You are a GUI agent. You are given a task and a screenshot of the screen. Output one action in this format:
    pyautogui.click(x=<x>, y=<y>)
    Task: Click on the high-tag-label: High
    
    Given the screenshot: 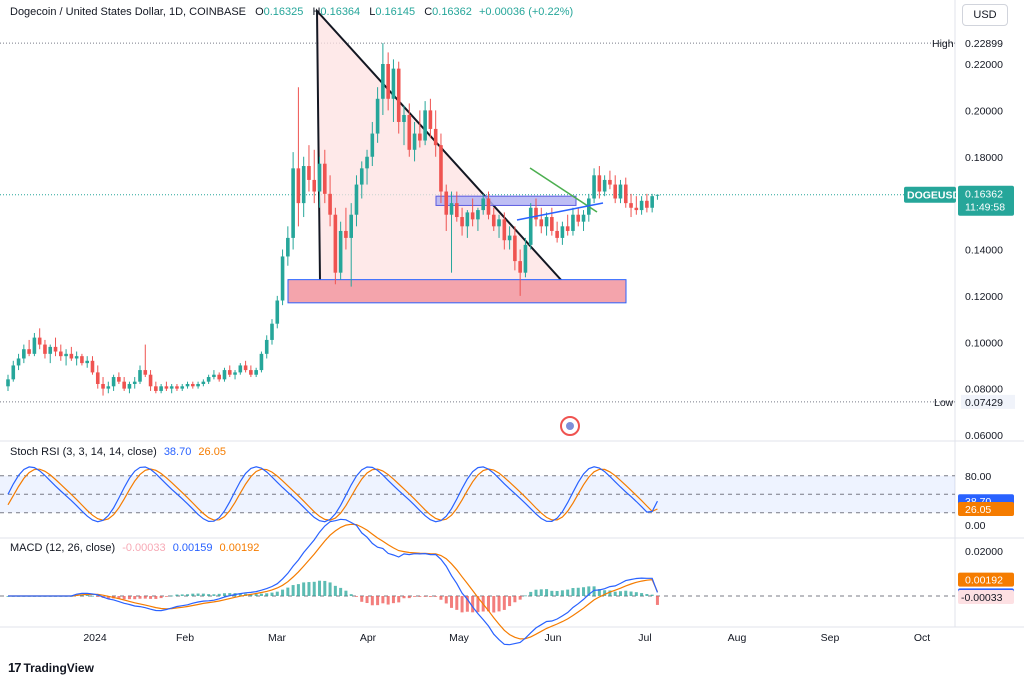 What is the action you would take?
    pyautogui.click(x=943, y=44)
    